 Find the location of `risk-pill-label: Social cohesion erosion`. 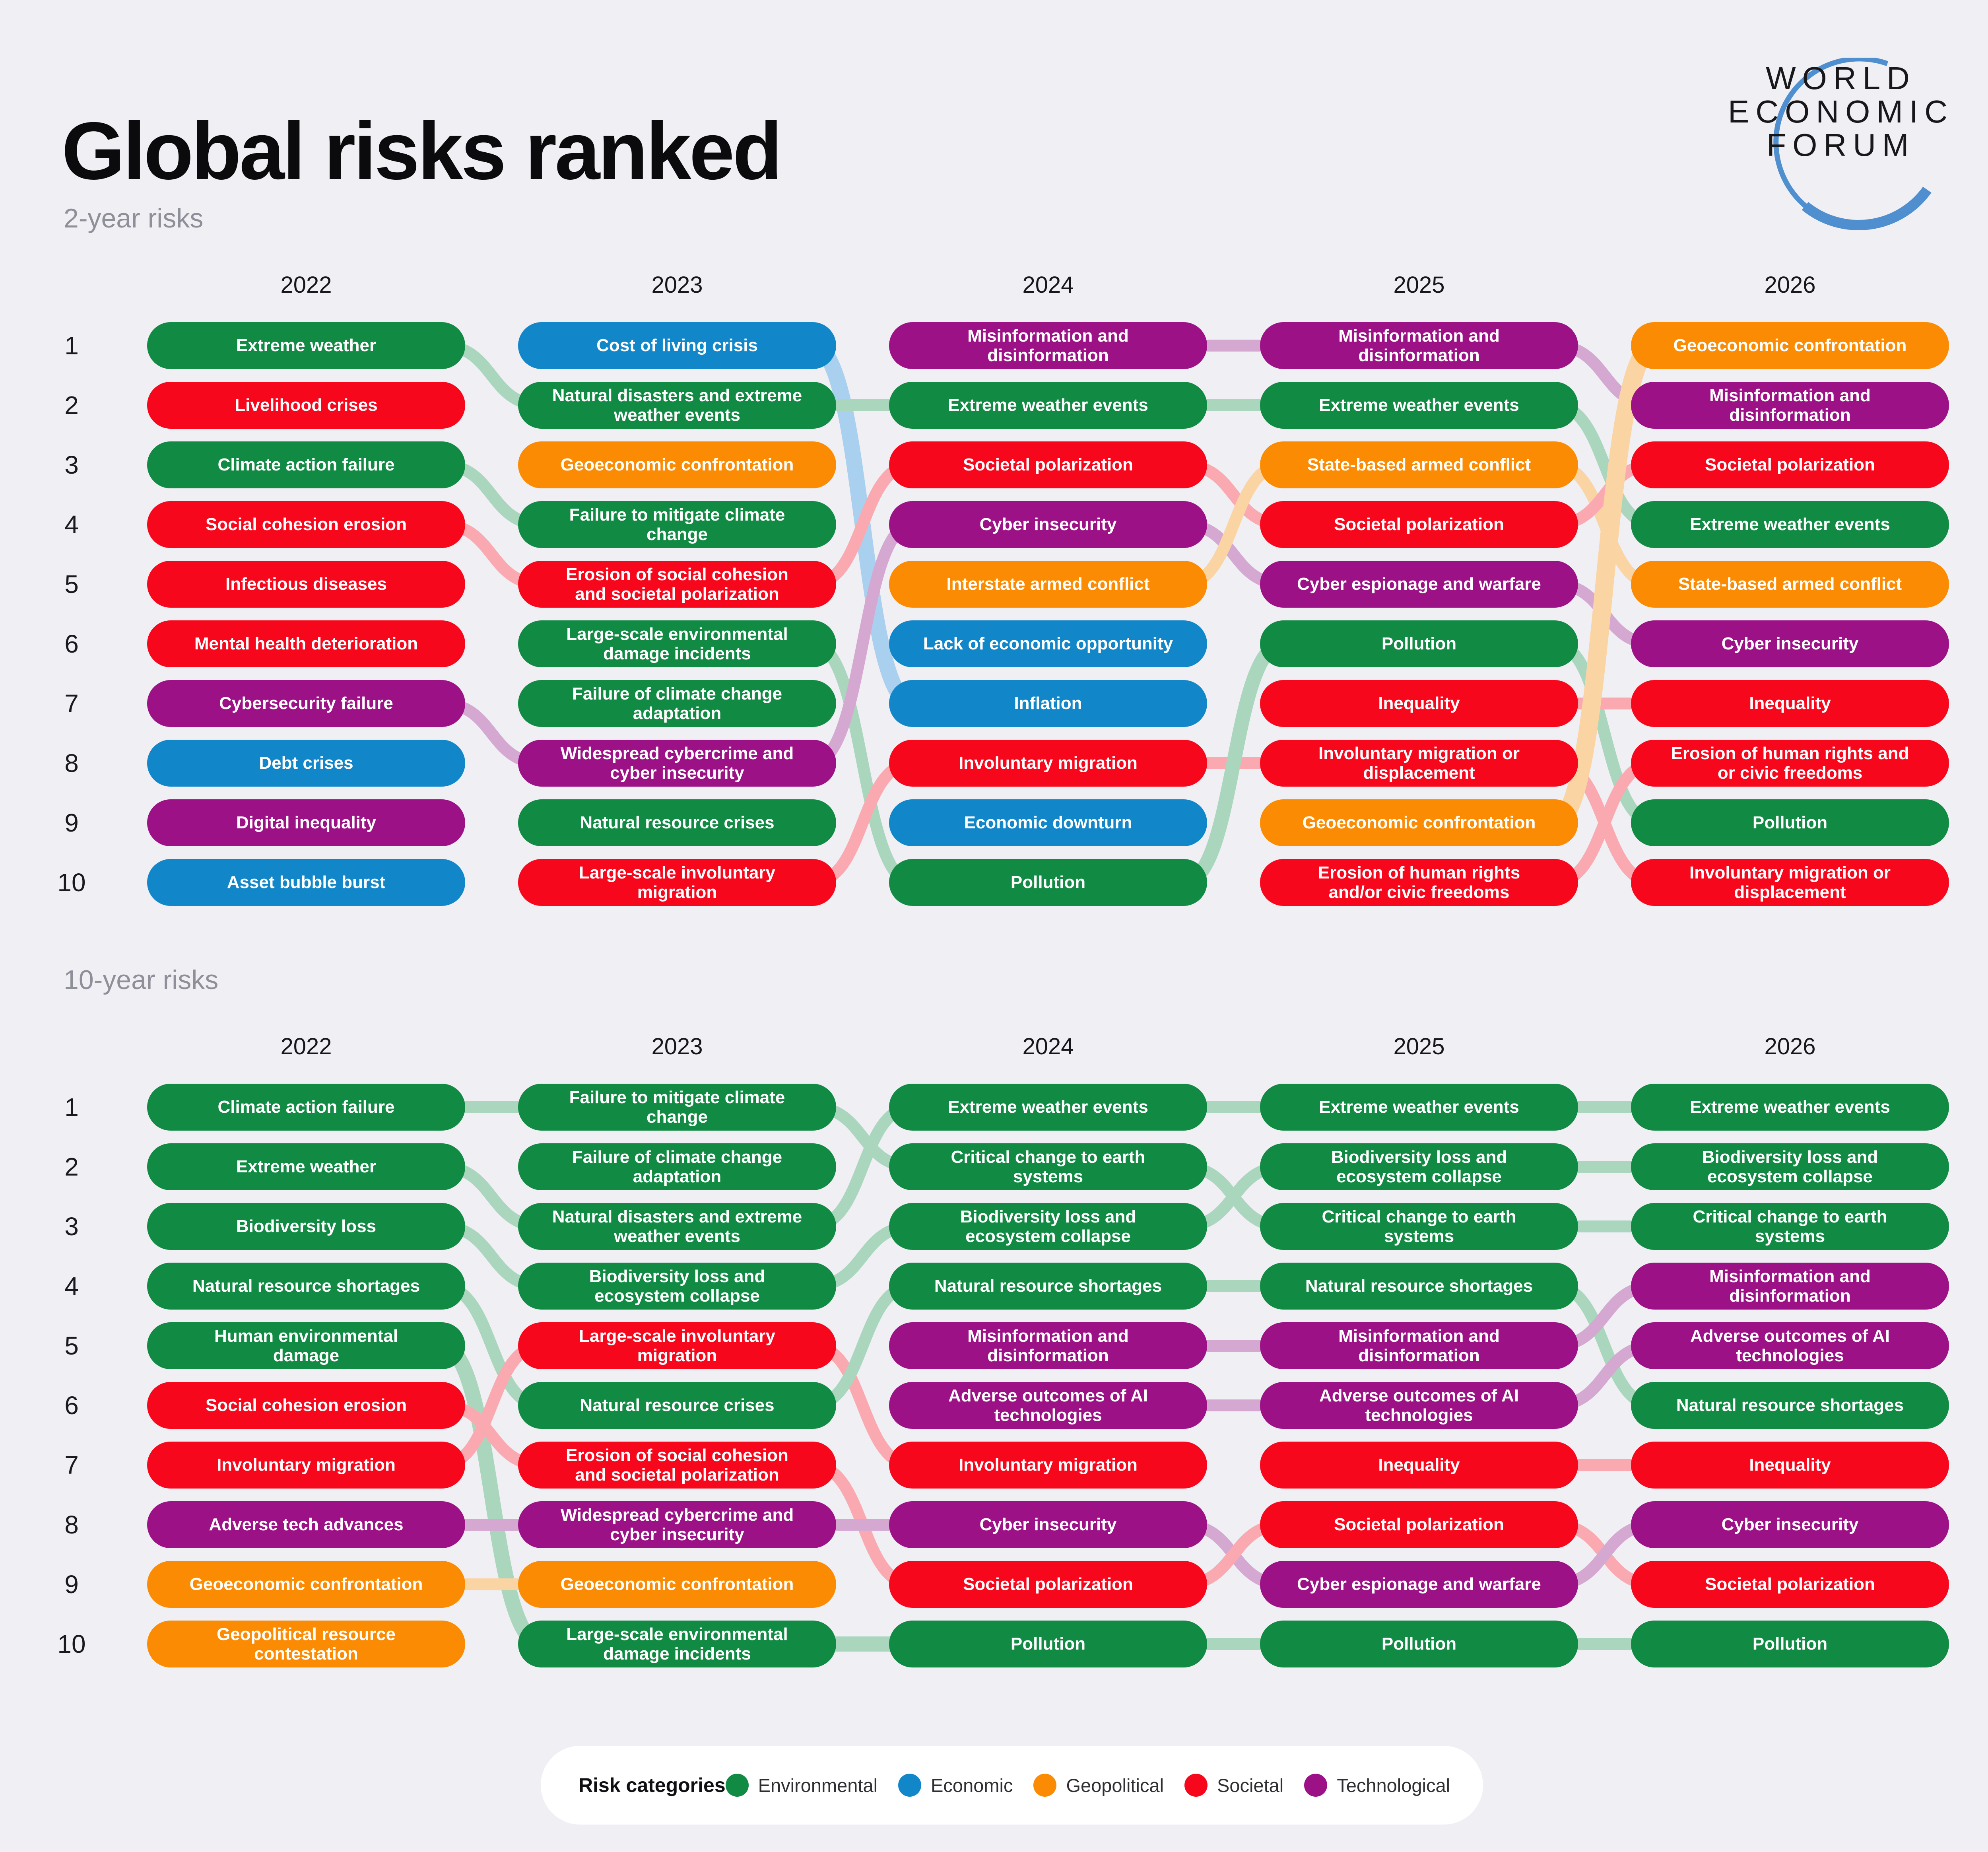

risk-pill-label: Social cohesion erosion is located at coordinates (306, 524).